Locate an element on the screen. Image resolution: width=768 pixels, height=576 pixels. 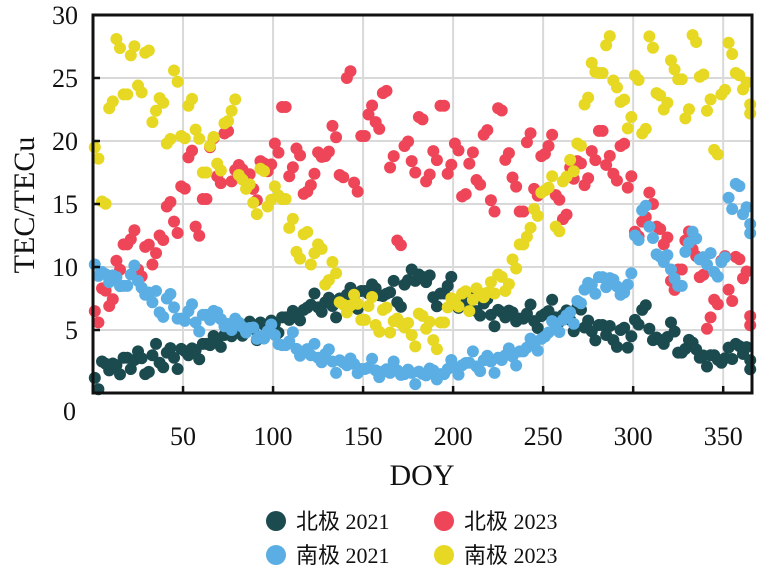
y-tick-label: 25 is located at coordinates (65, 78).